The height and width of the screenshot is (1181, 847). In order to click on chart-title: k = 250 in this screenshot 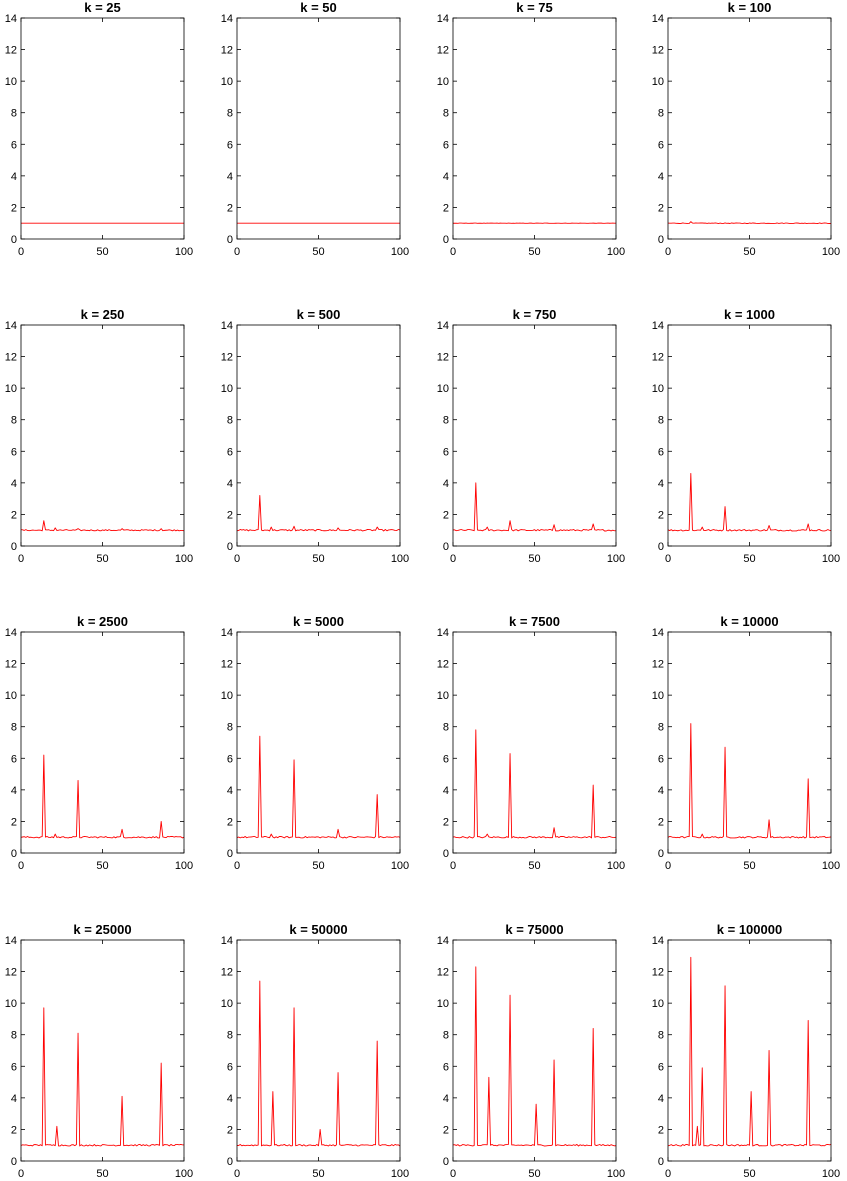, I will do `click(103, 314)`.